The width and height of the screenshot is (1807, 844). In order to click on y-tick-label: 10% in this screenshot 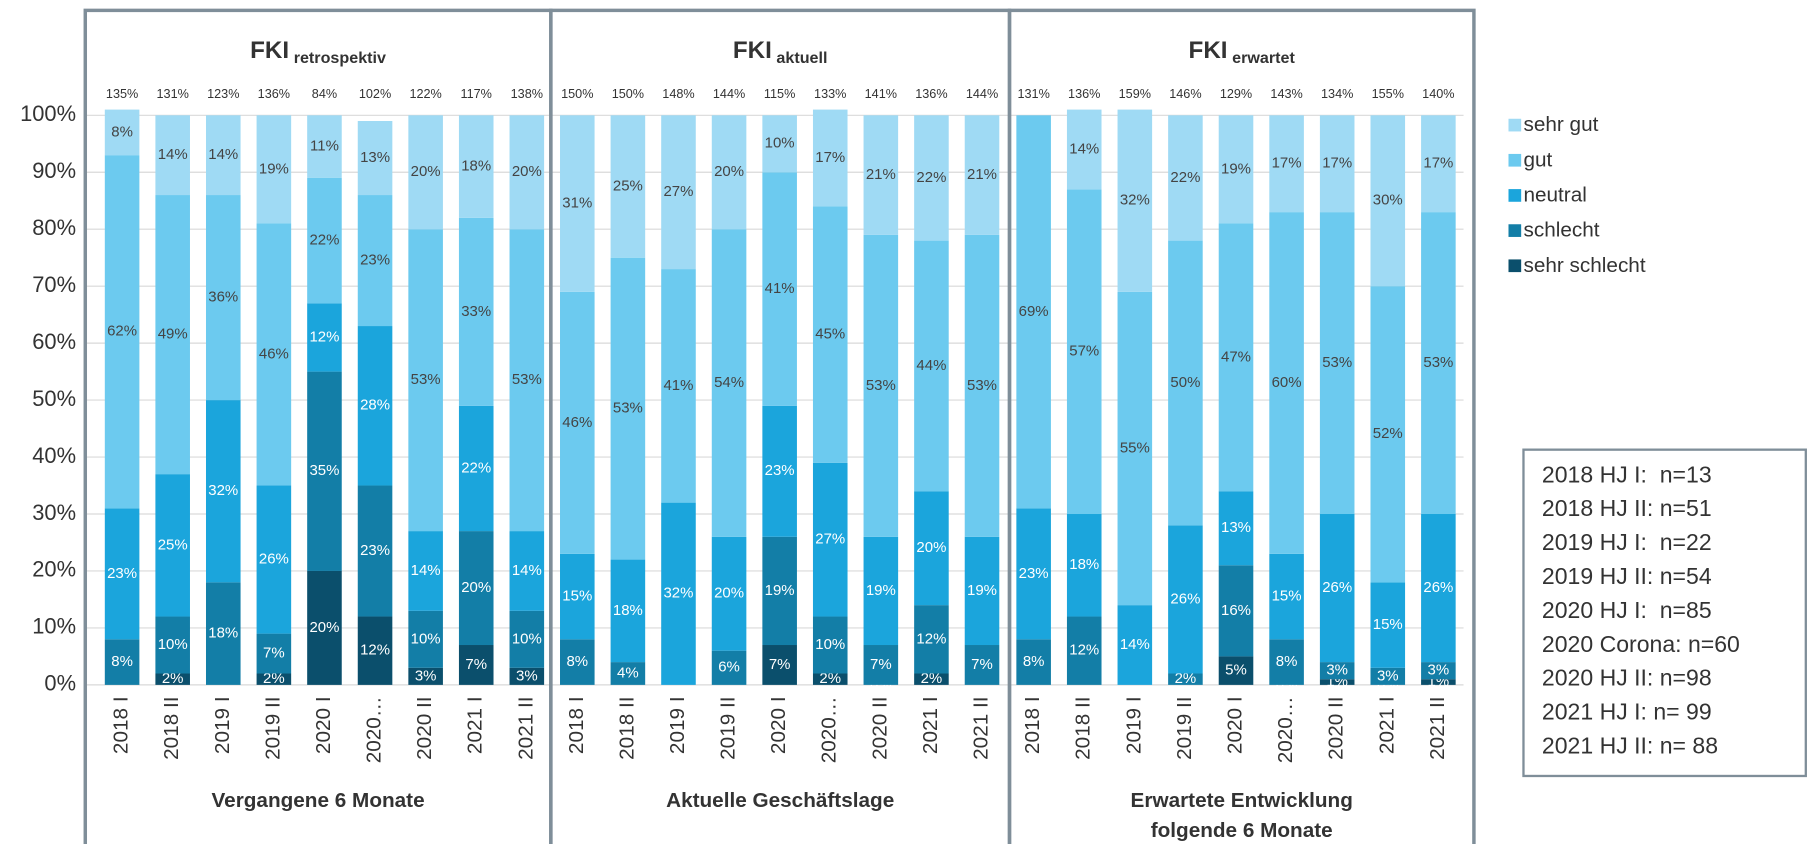, I will do `click(54, 626)`.